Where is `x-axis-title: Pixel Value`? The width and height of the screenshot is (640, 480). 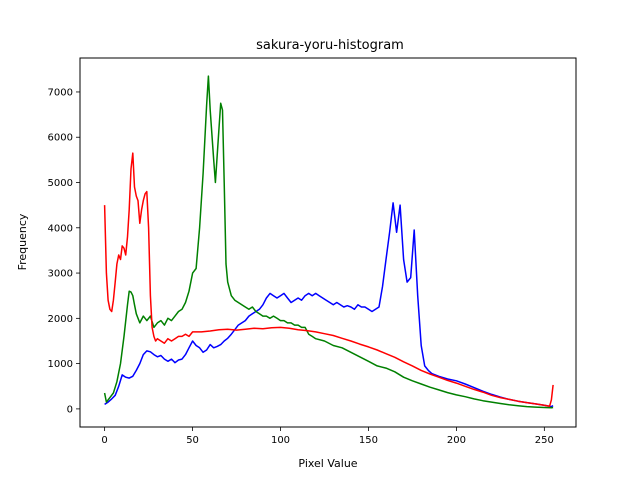
x-axis-title: Pixel Value is located at coordinates (327, 463).